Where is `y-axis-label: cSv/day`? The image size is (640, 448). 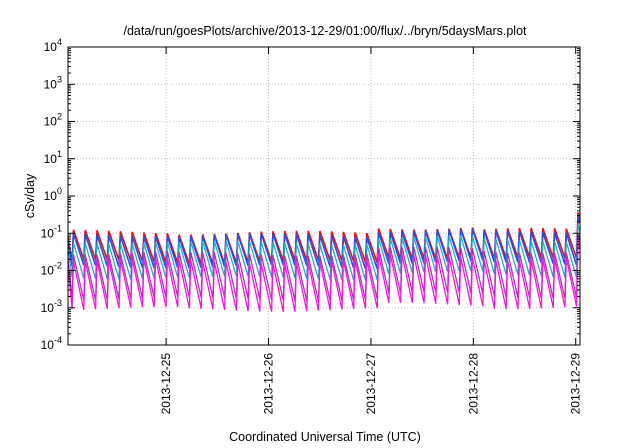 y-axis-label: cSv/day is located at coordinates (30, 195).